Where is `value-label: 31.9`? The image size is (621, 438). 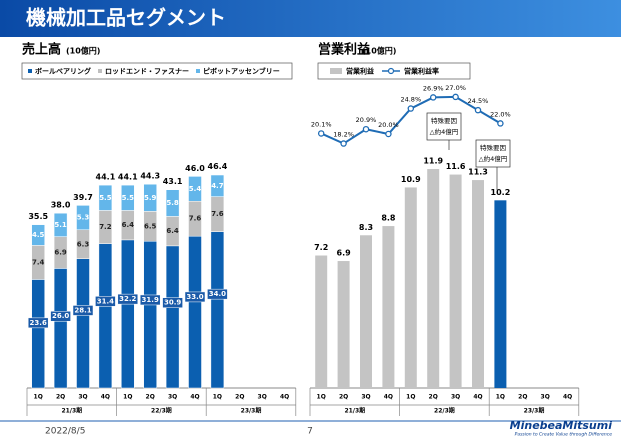 value-label: 31.9 is located at coordinates (150, 300).